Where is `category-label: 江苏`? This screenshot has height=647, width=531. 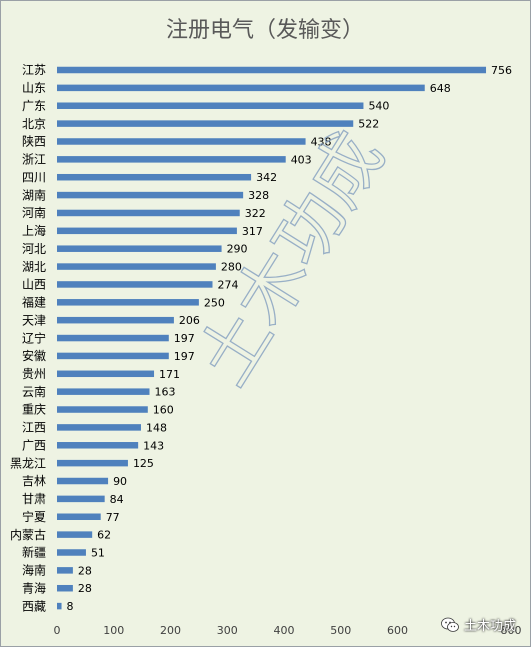 category-label: 江苏 is located at coordinates (34, 70).